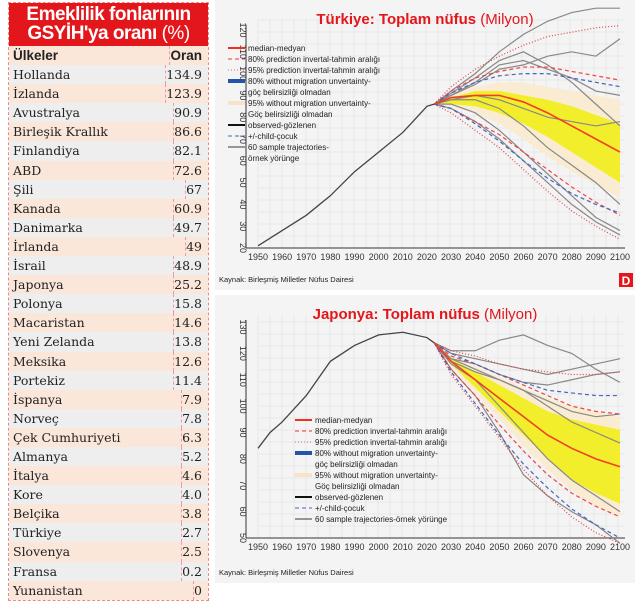  What do you see at coordinates (243, 248) in the screenshot?
I see `y-tick-label: 20` at bounding box center [243, 248].